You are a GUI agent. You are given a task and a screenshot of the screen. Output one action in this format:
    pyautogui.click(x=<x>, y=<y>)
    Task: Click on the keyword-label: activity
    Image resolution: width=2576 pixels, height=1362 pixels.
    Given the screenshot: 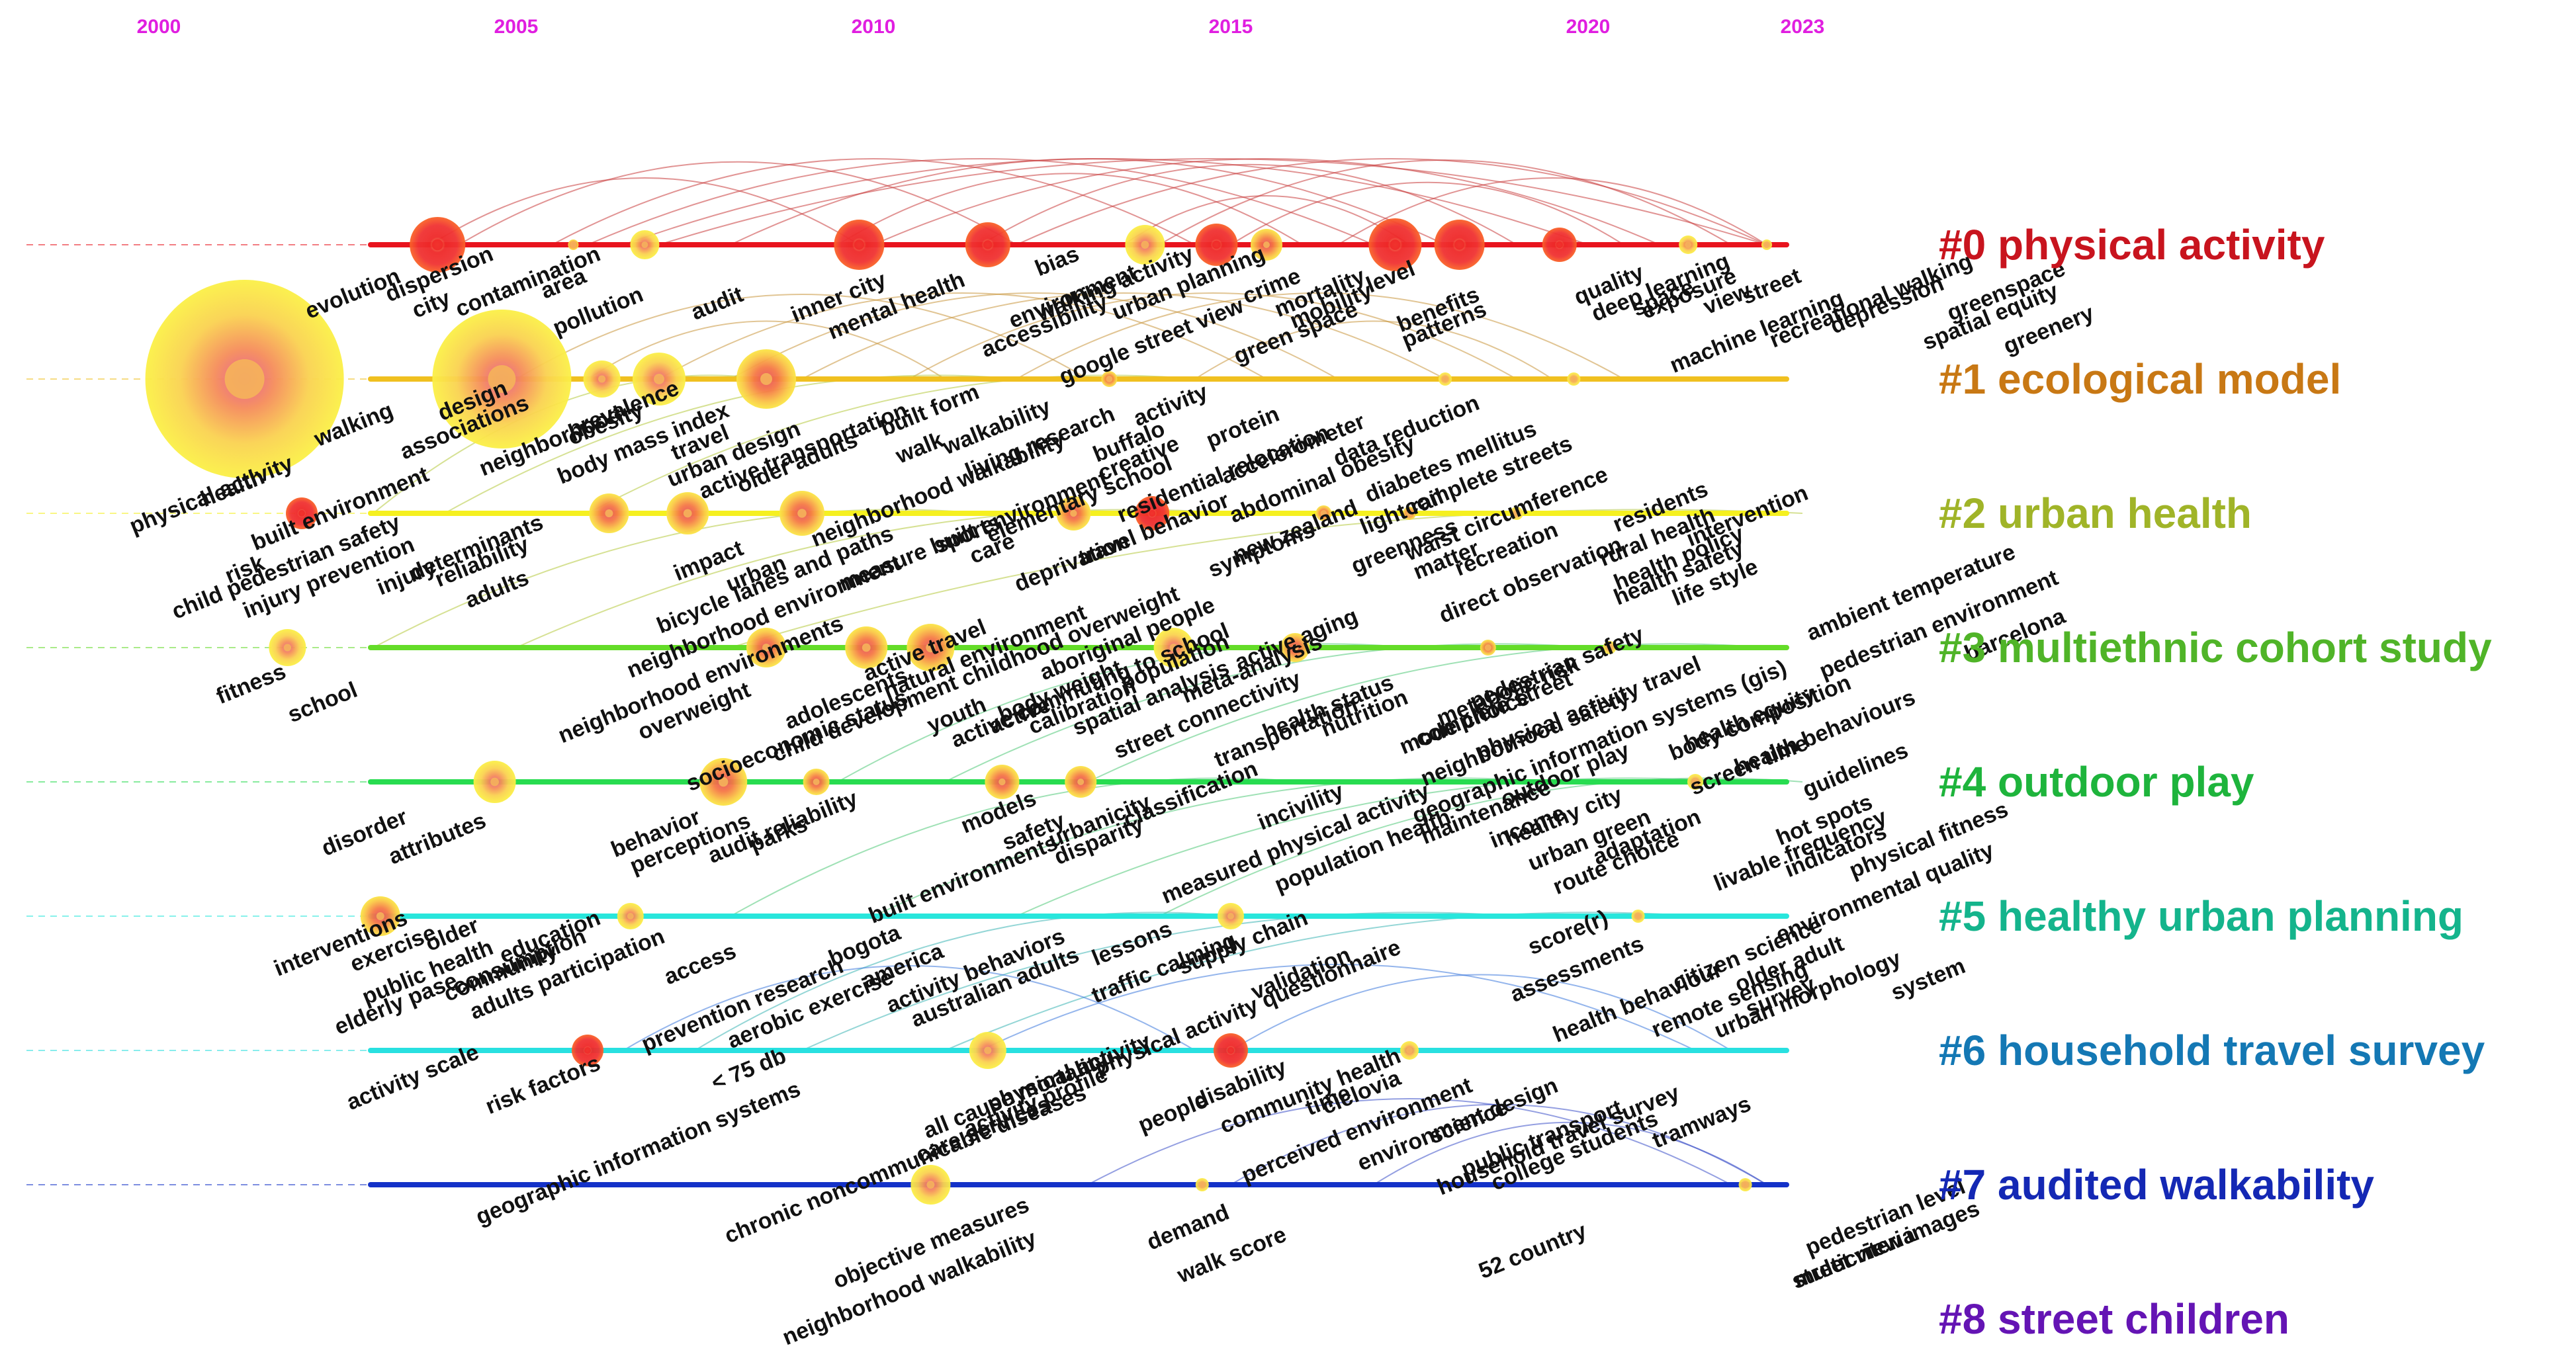 What is the action you would take?
    pyautogui.click(x=1171, y=405)
    